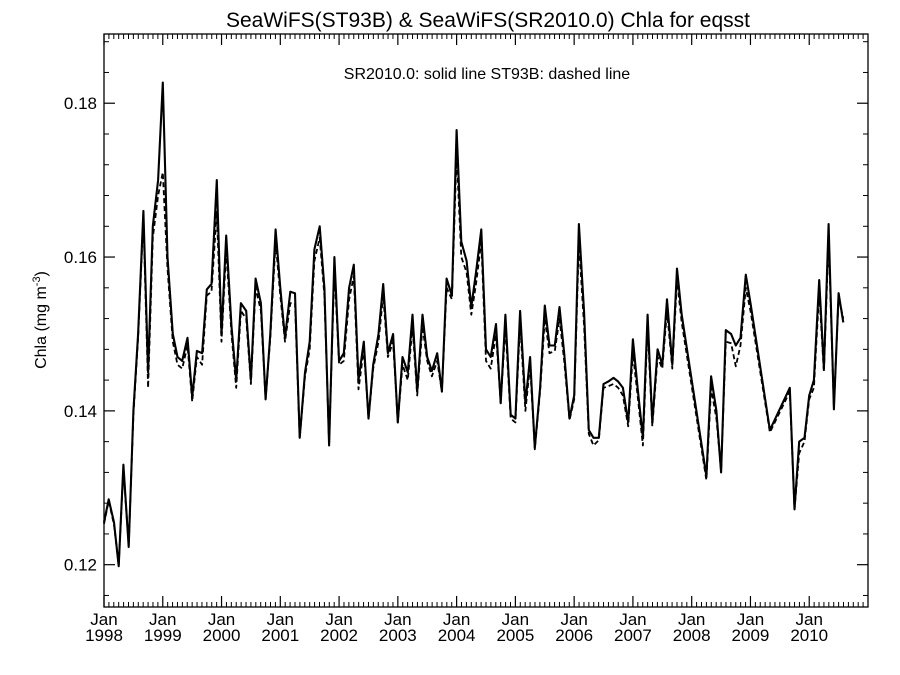 The image size is (900, 675). What do you see at coordinates (487, 74) in the screenshot?
I see `chart-annotation: SR2010.0: solid line ST93B: dashed line` at bounding box center [487, 74].